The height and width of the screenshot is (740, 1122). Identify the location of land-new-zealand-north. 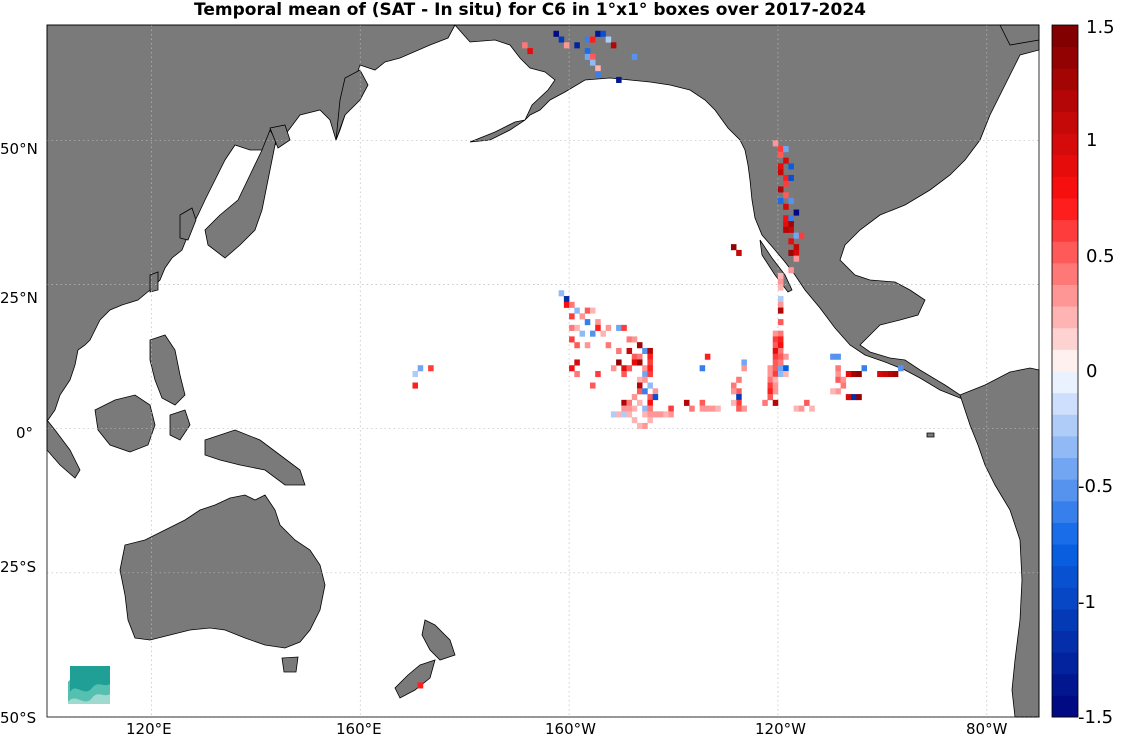
(438, 640).